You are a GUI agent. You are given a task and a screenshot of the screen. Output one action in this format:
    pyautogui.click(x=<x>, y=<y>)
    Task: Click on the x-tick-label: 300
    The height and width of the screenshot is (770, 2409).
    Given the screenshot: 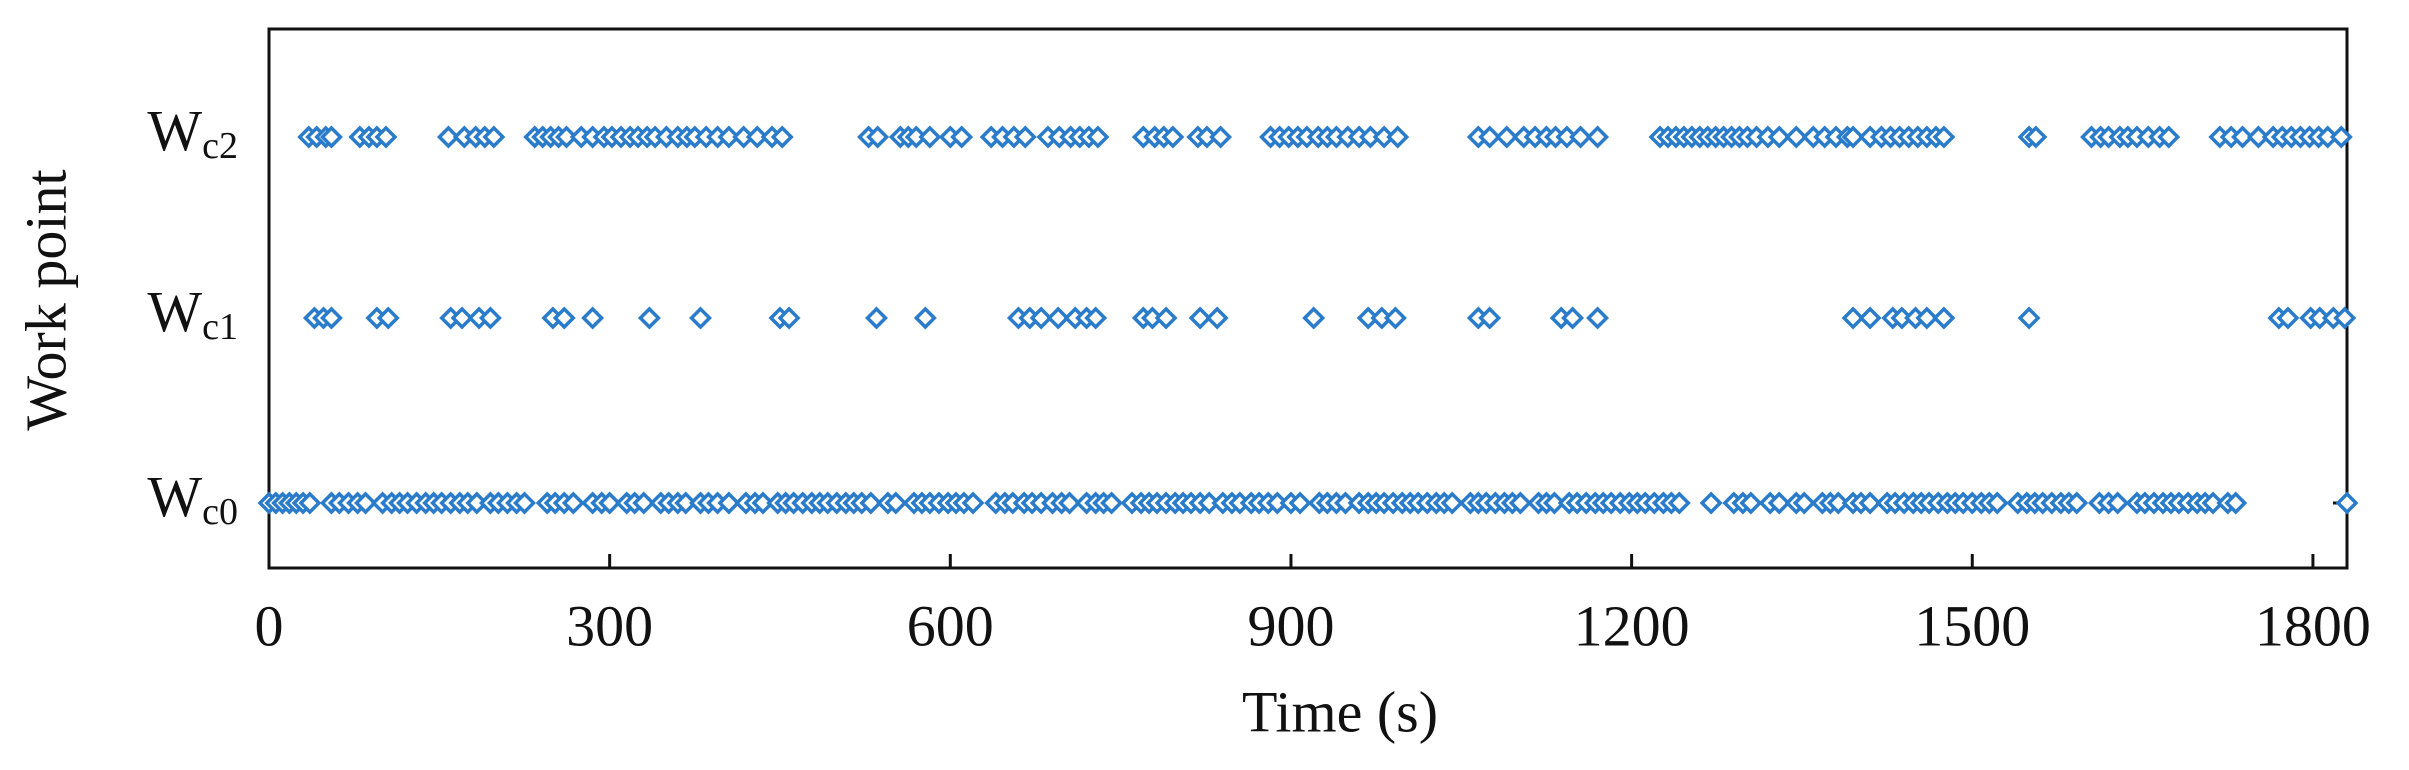 What is the action you would take?
    pyautogui.click(x=609, y=625)
    